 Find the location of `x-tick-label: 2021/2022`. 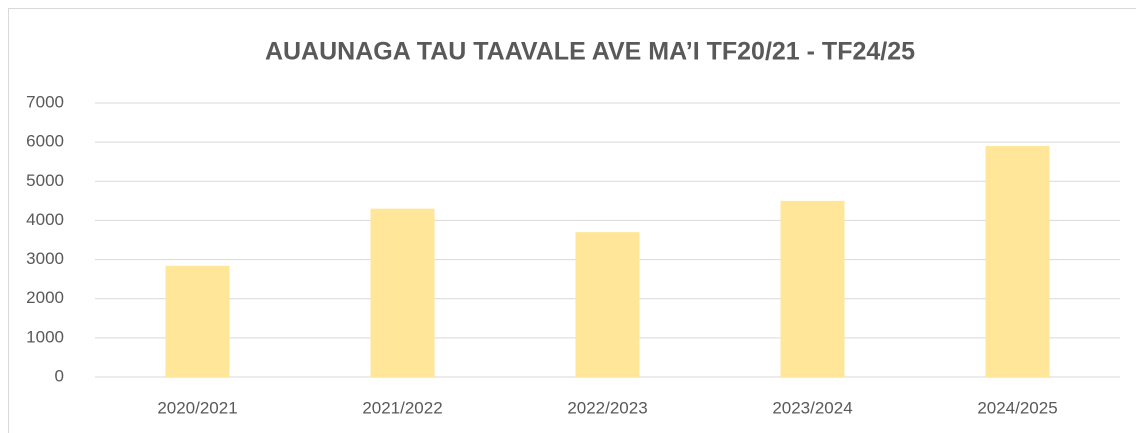

x-tick-label: 2021/2022 is located at coordinates (402, 407).